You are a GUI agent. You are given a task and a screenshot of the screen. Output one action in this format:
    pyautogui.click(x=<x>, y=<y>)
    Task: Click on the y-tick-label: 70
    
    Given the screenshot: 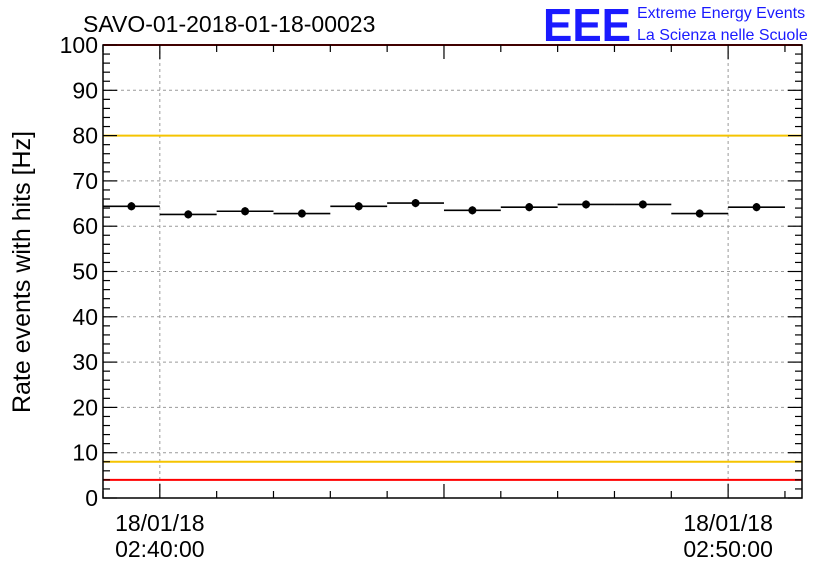 What is the action you would take?
    pyautogui.click(x=85, y=181)
    